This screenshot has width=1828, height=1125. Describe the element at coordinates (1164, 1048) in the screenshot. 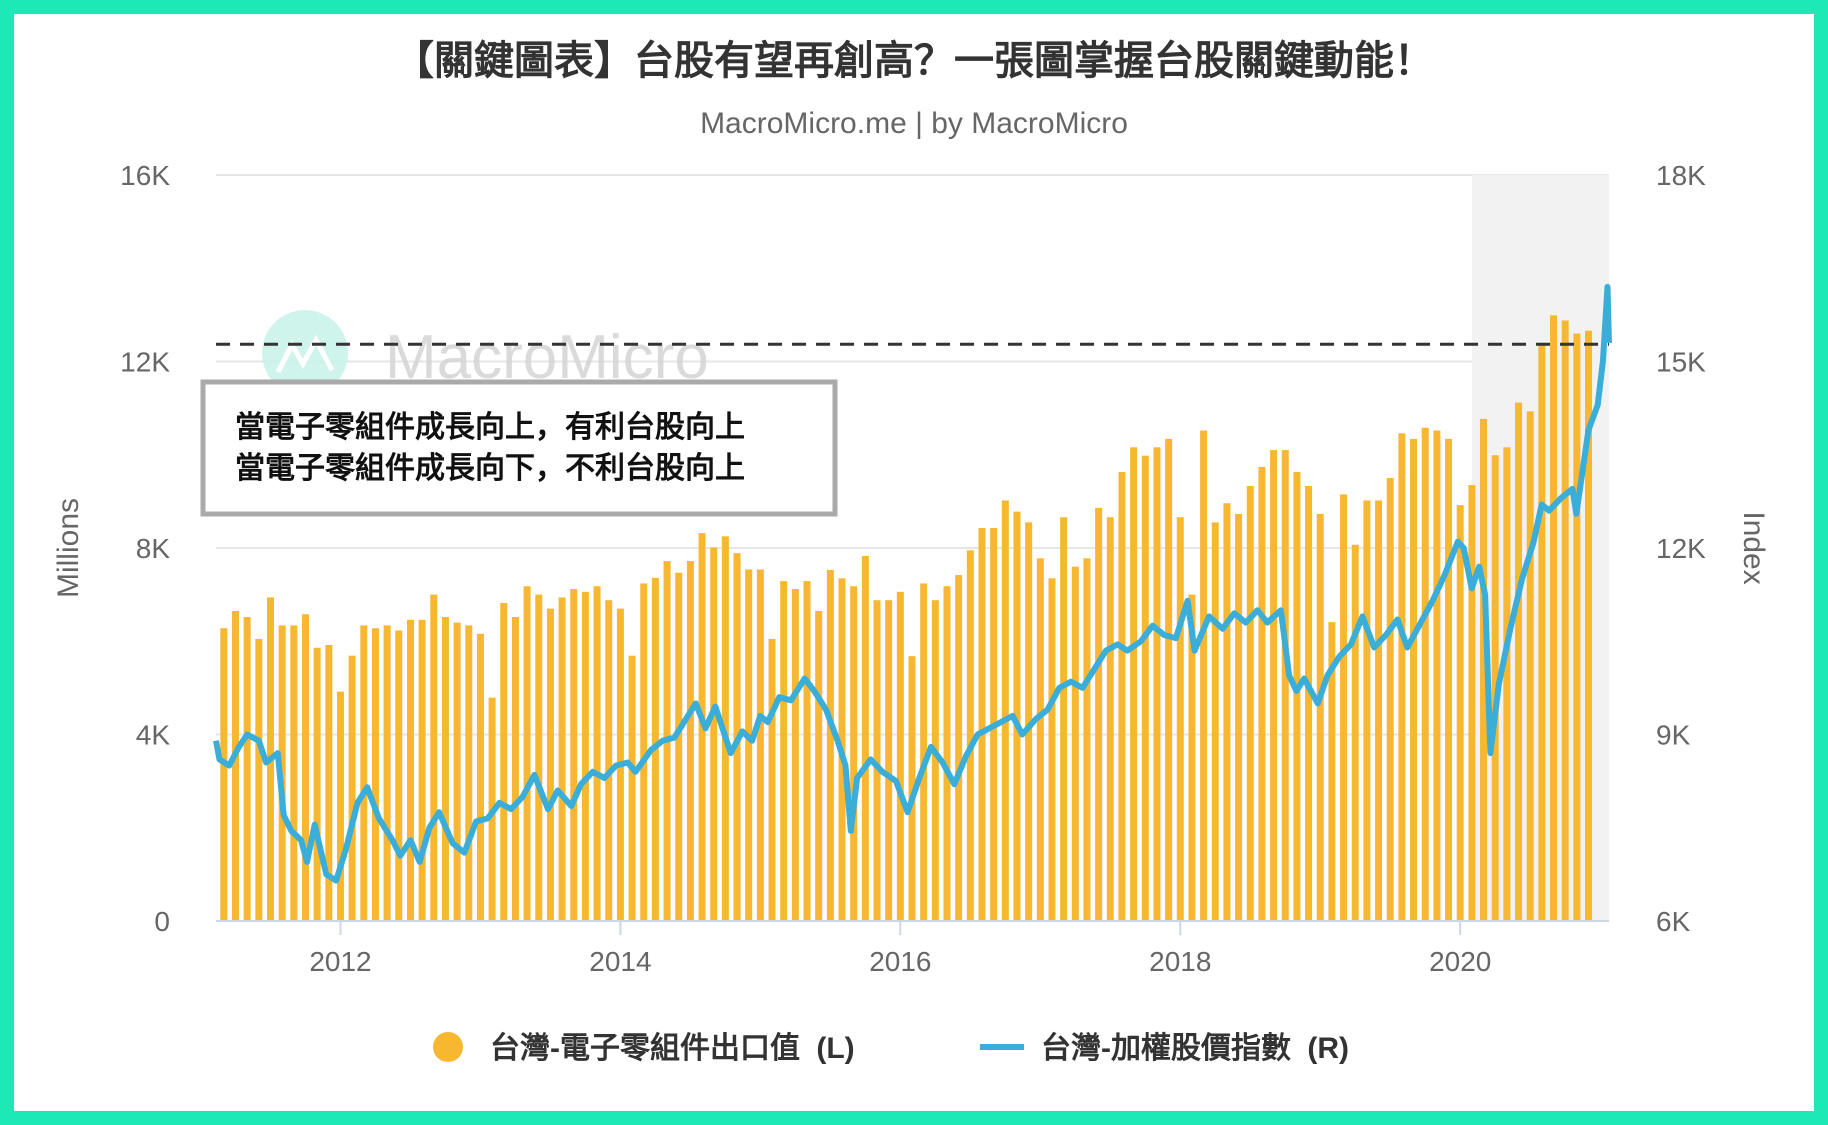

I see `legend-item-line: 台灣-加權股價指數 (R)` at that location.